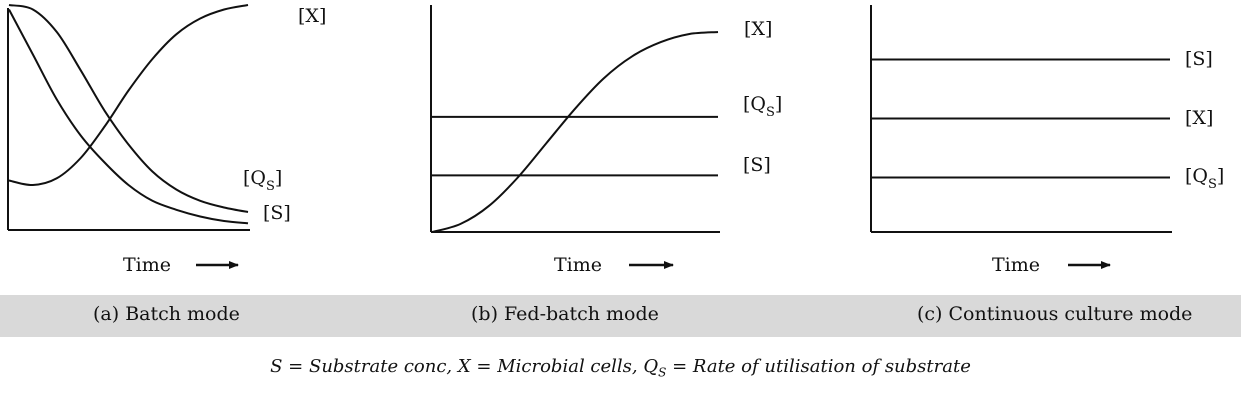 The width and height of the screenshot is (1241, 401). Describe the element at coordinates (757, 165) in the screenshot. I see `series-label-2-s: [S]` at that location.